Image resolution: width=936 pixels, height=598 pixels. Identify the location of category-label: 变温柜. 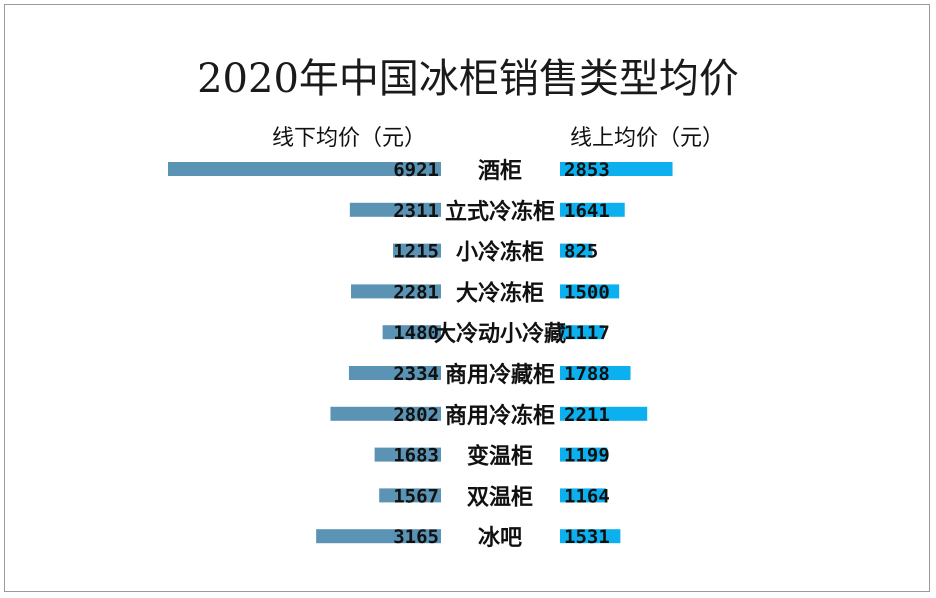
(500, 457).